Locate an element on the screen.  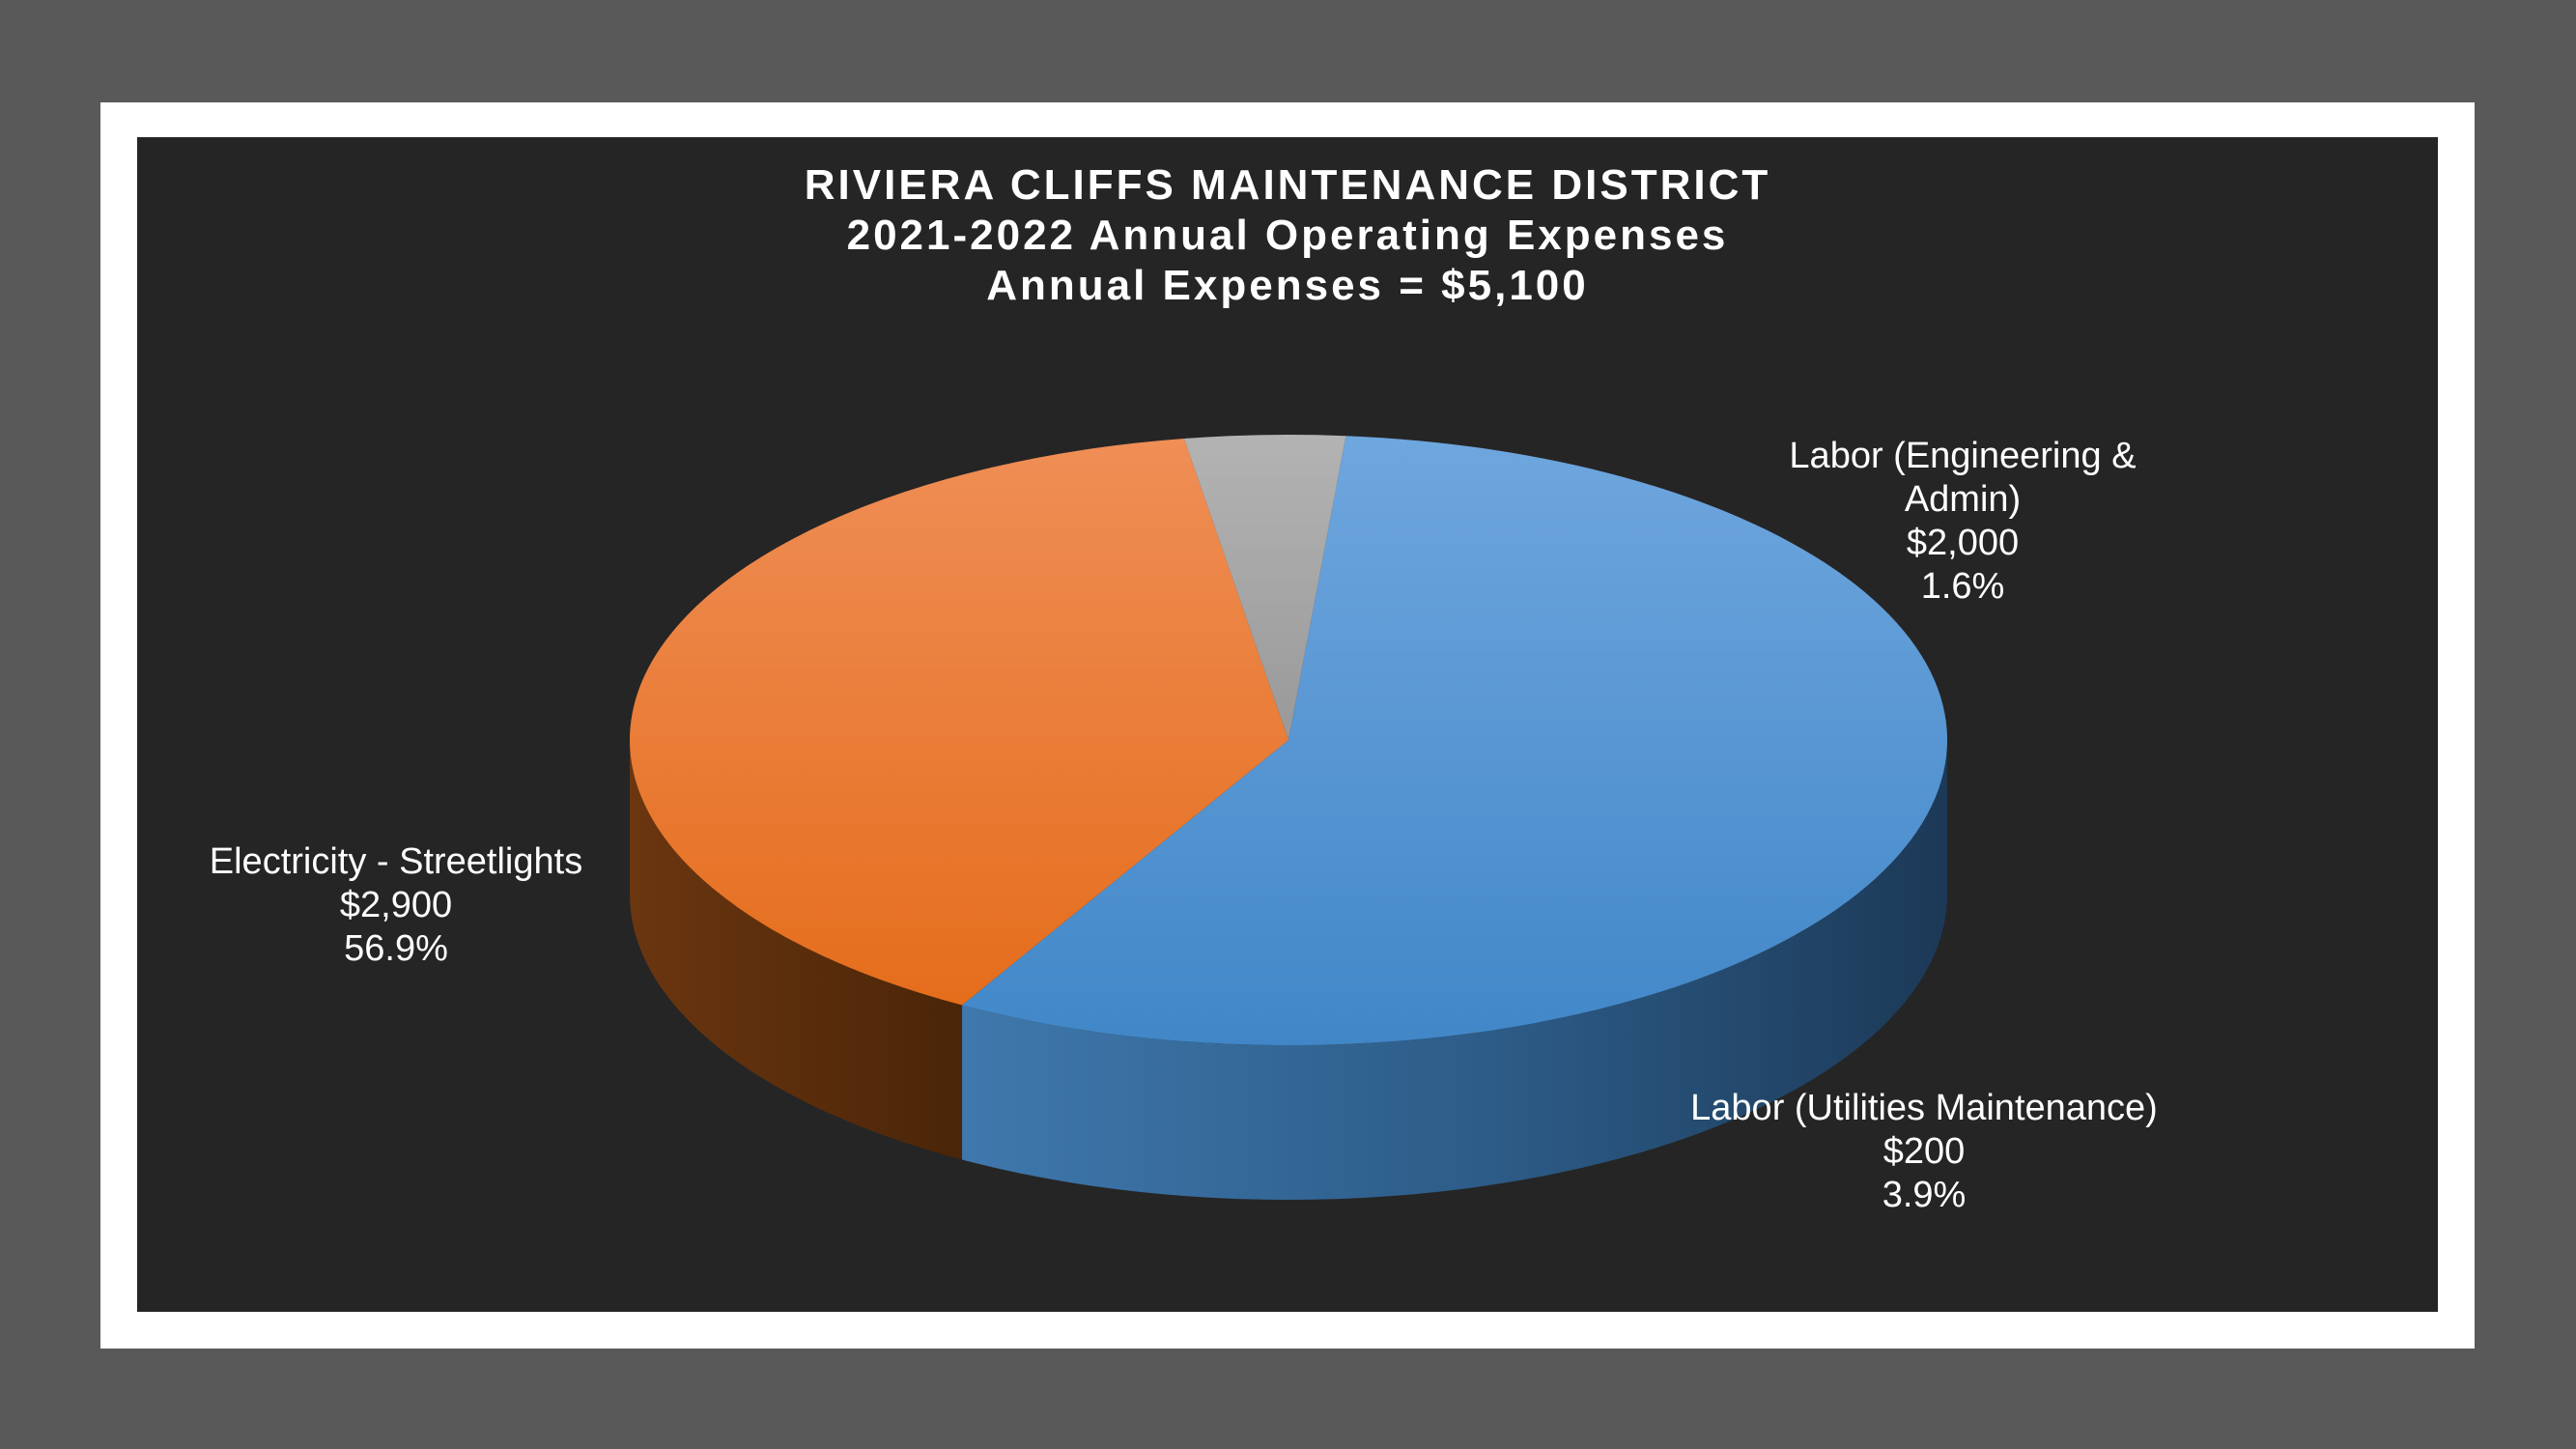
slice-name: Labor (Engineering & Admin) is located at coordinates (1963, 478).